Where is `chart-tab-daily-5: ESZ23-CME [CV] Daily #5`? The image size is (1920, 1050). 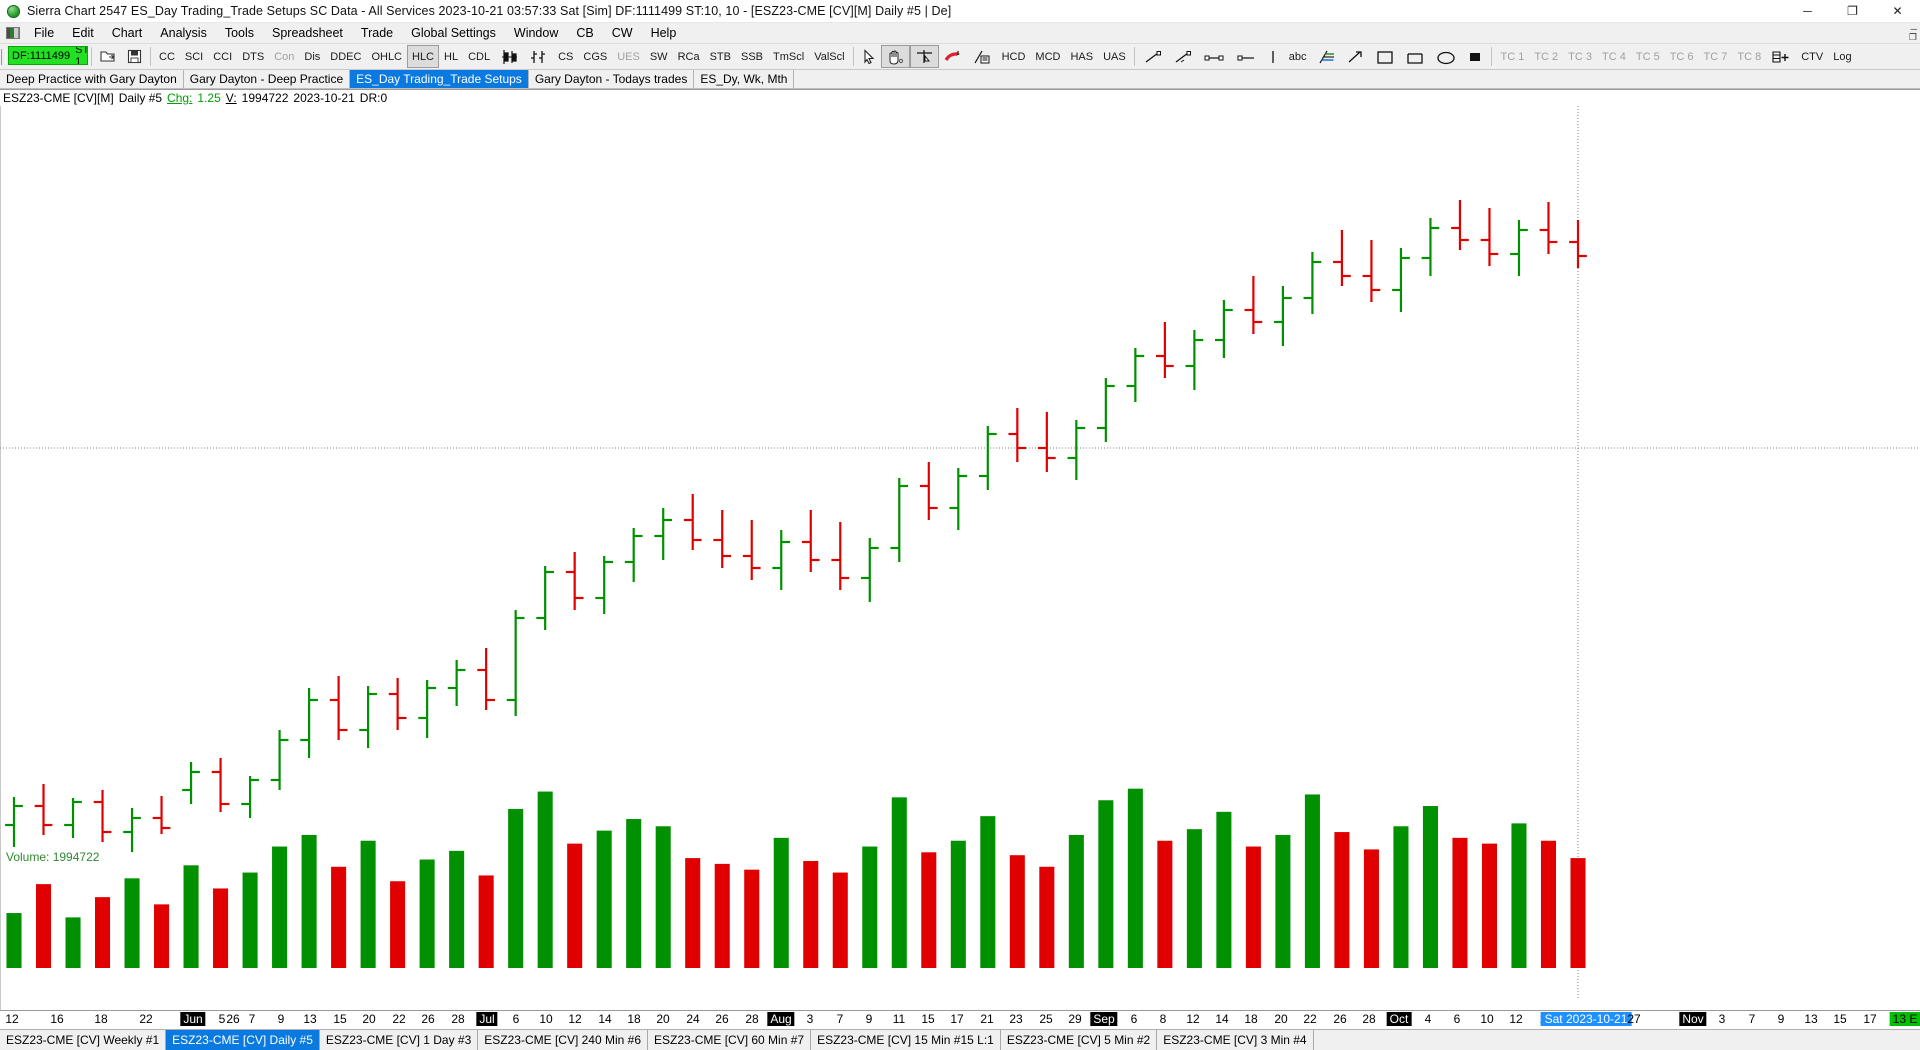
chart-tab-daily-5: ESZ23-CME [CV] Daily #5 is located at coordinates (243, 1040).